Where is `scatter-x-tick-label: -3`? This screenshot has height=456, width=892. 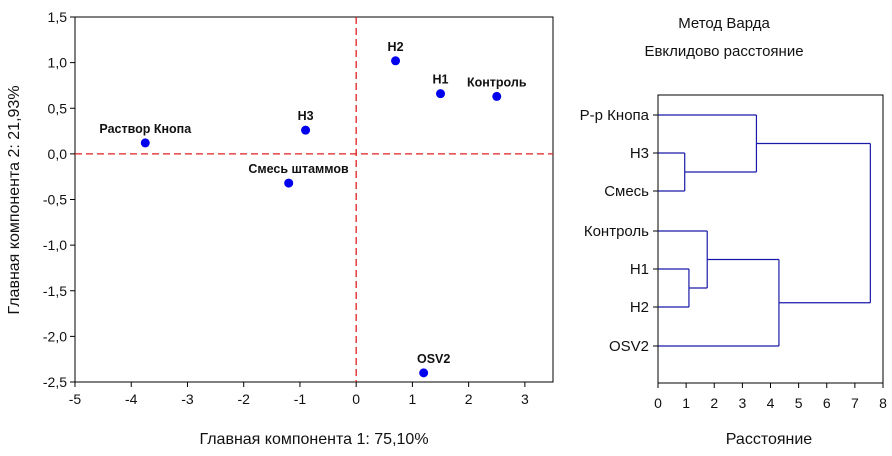
scatter-x-tick-label: -3 is located at coordinates (187, 399).